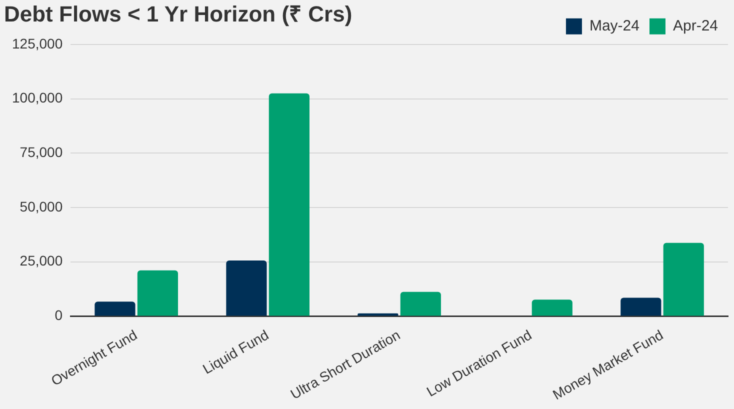 Image resolution: width=734 pixels, height=409 pixels. I want to click on chart-title: Debt Flows < 1 Yr Horizon (₹ Crs), so click(178, 13).